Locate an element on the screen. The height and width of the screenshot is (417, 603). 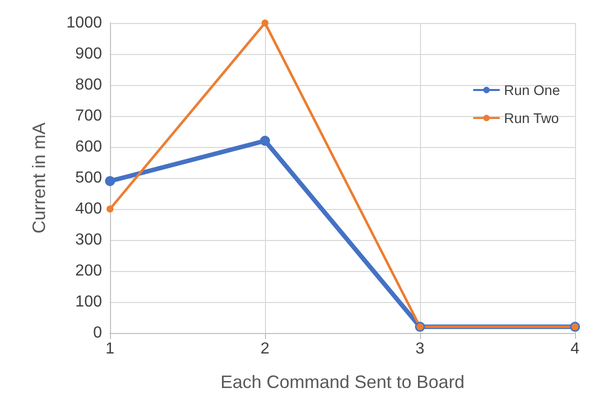
y-tick-label: 400 is located at coordinates (88, 209).